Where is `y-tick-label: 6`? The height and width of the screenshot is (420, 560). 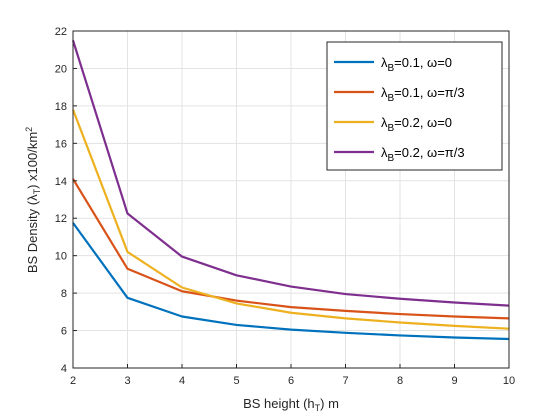
y-tick-label: 6 is located at coordinates (64, 332).